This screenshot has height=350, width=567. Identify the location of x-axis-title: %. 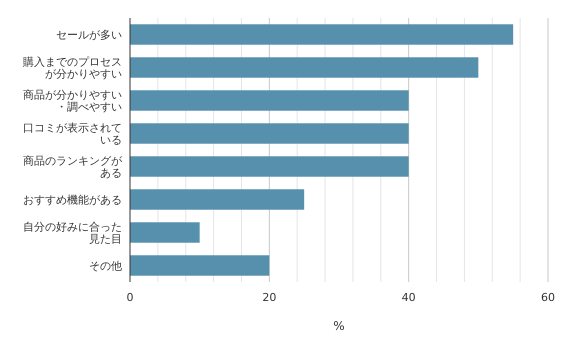
(339, 326).